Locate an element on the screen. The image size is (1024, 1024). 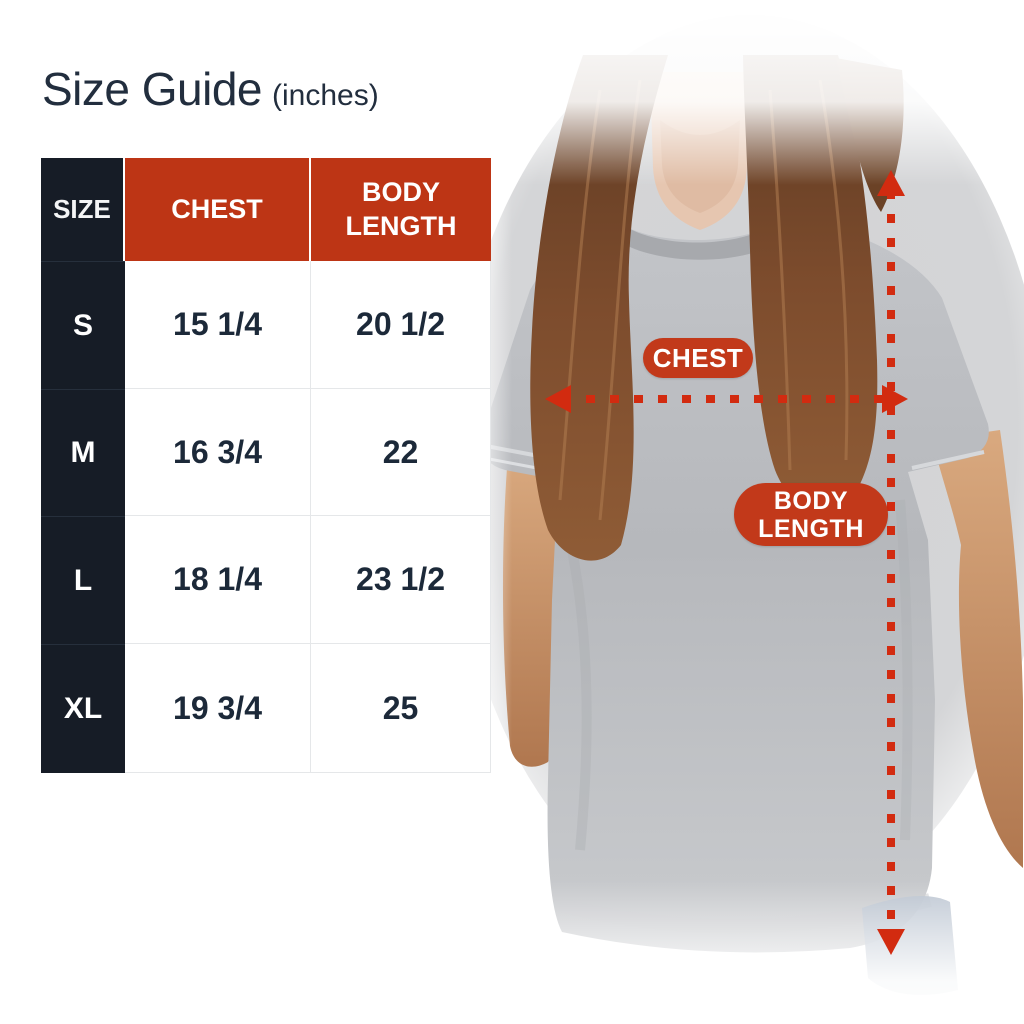
body-length-measure-arrow is located at coordinates (891, 562).